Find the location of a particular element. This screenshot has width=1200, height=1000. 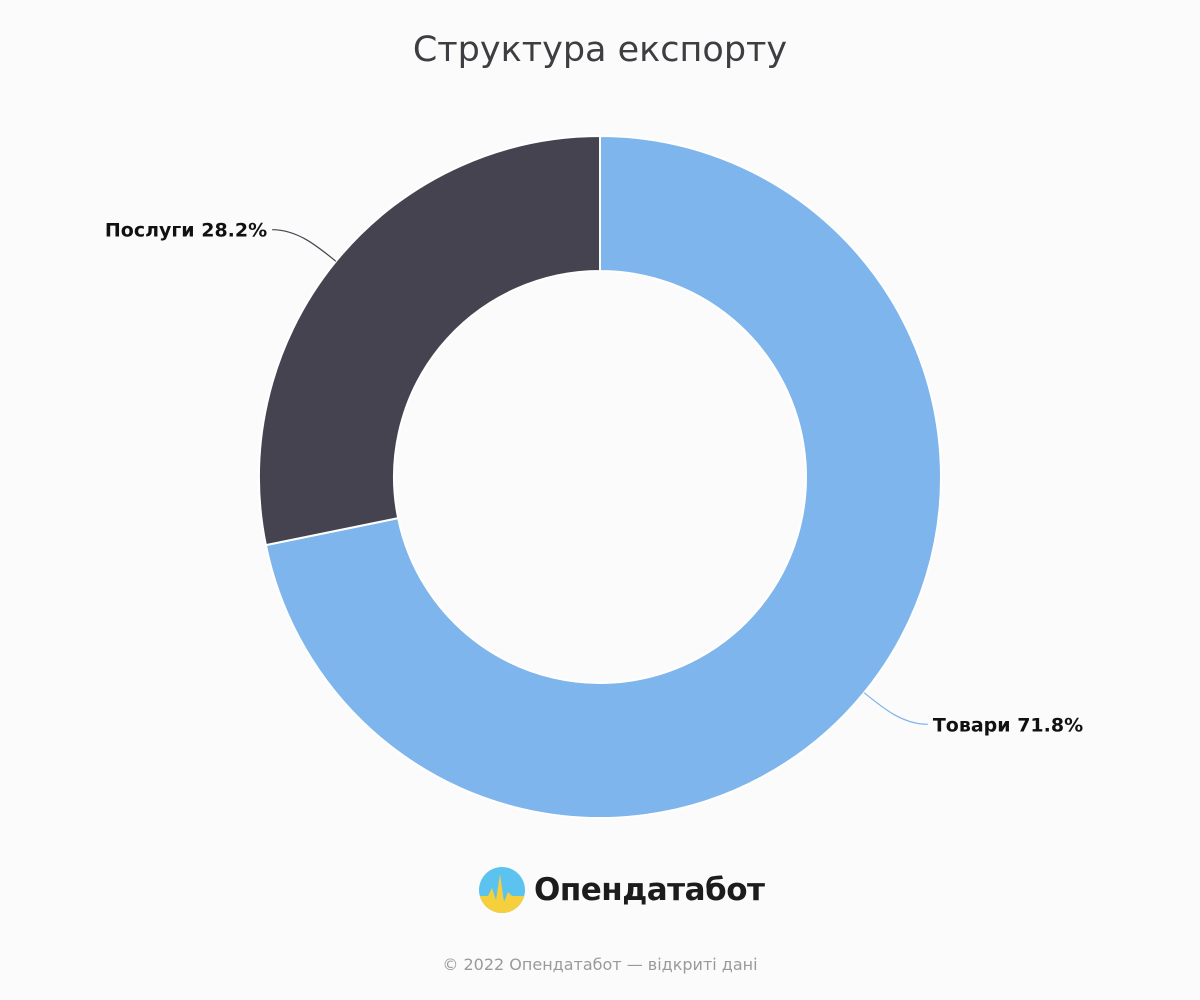

slice-label-1: Послуги 28.2% is located at coordinates (186, 231).